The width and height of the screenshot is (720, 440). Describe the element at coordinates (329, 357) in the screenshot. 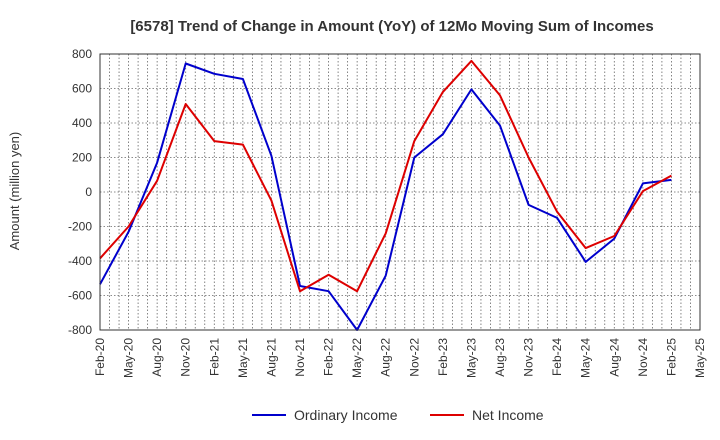

I see `x-tick-label: Feb-22` at that location.